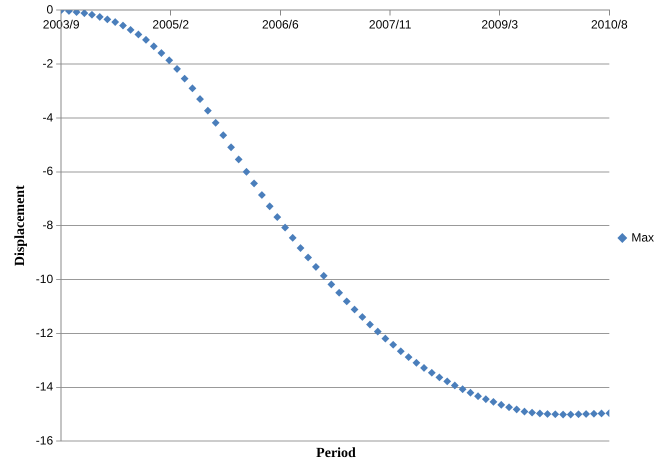  Describe the element at coordinates (45, 333) in the screenshot. I see `y-tick-label: -12` at that location.